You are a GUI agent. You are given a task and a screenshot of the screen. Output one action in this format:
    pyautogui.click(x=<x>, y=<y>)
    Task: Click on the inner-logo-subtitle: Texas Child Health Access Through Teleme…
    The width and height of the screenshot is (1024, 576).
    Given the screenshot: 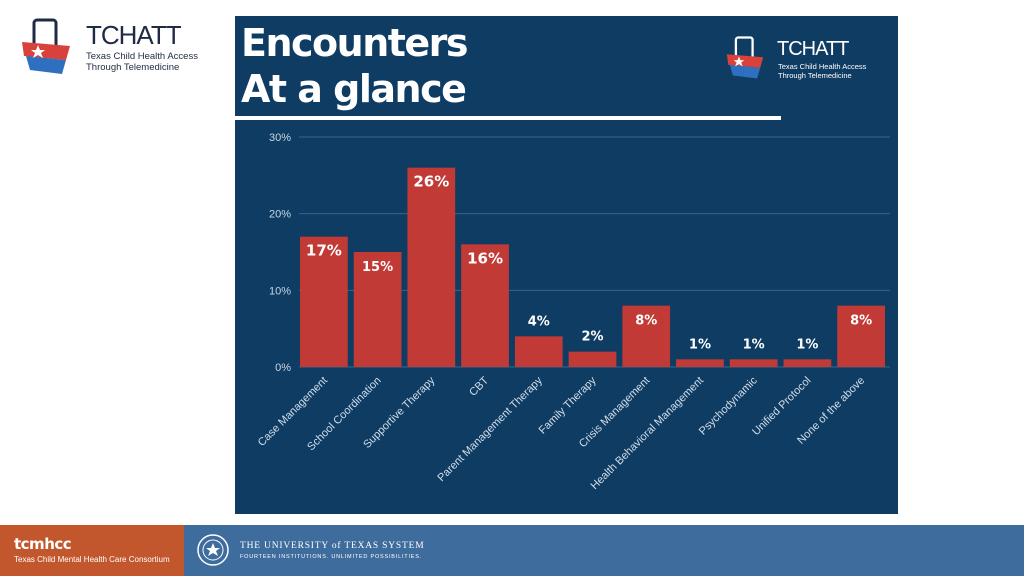 What is the action you would take?
    pyautogui.click(x=833, y=71)
    